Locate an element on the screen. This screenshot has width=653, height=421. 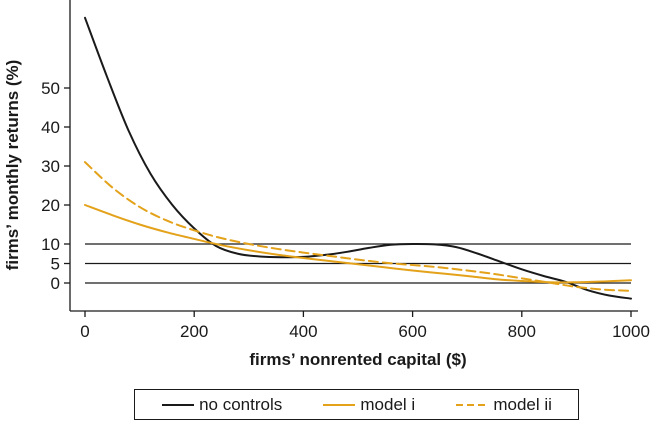
y-tick-label: 50 is located at coordinates (50, 88).